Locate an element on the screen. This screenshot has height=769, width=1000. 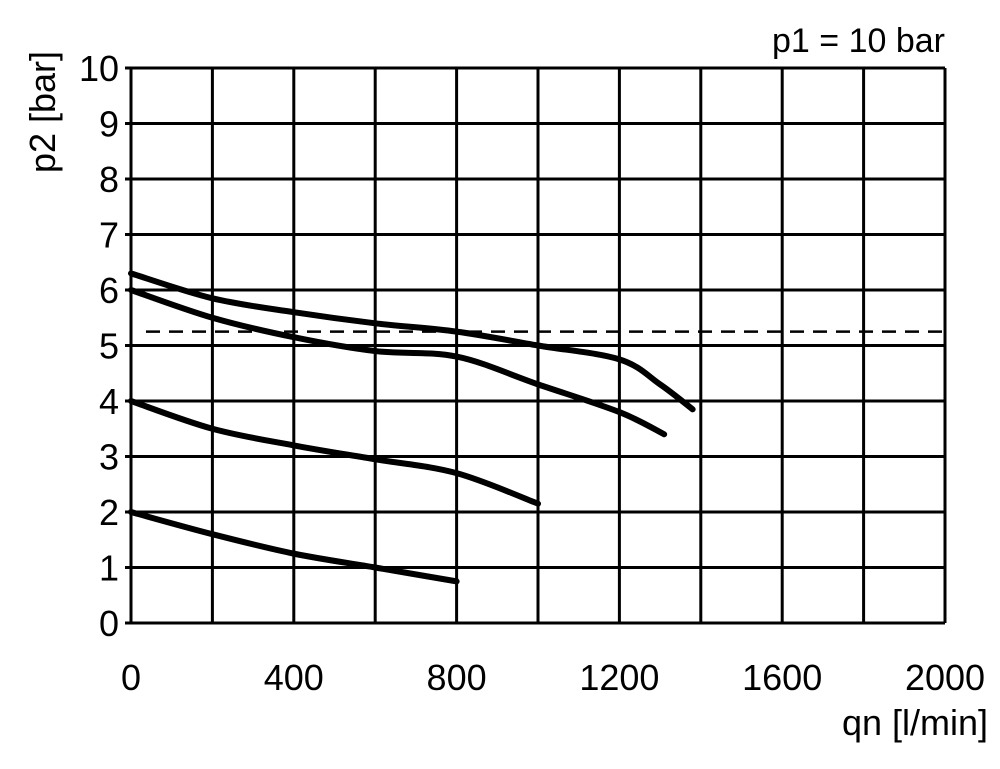
x-axis-label: qn [l/min] is located at coordinates (915, 722).